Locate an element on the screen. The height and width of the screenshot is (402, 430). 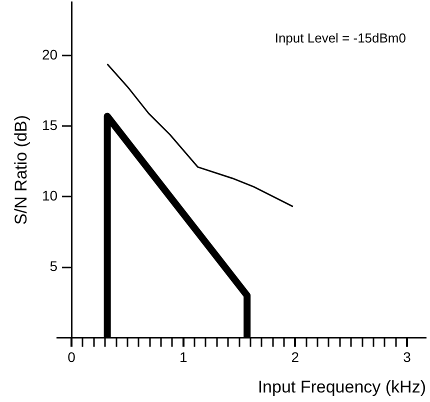
y-axis-title: S/N Ratio (dB) is located at coordinates (21, 170).